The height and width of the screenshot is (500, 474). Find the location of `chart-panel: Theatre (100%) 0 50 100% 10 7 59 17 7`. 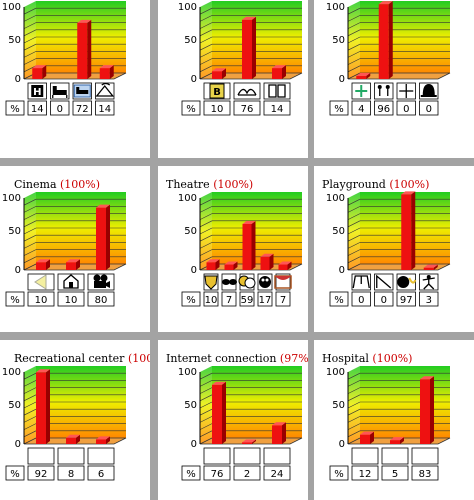

chart-panel: Theatre (100%) 0 50 100% 10 7 59 17 7 is located at coordinates (233, 249).